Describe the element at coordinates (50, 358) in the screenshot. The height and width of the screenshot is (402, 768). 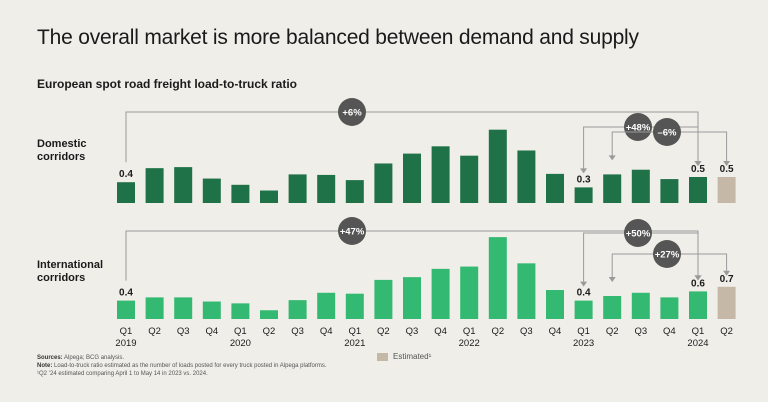
I see `sources-label: Sources:` at that location.